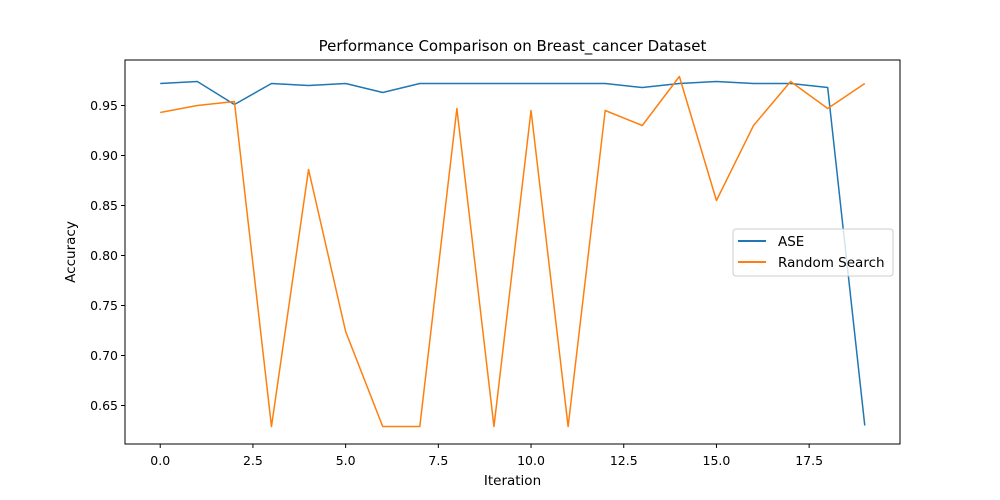 The height and width of the screenshot is (500, 1000). I want to click on x-tick-label: 5.0, so click(346, 460).